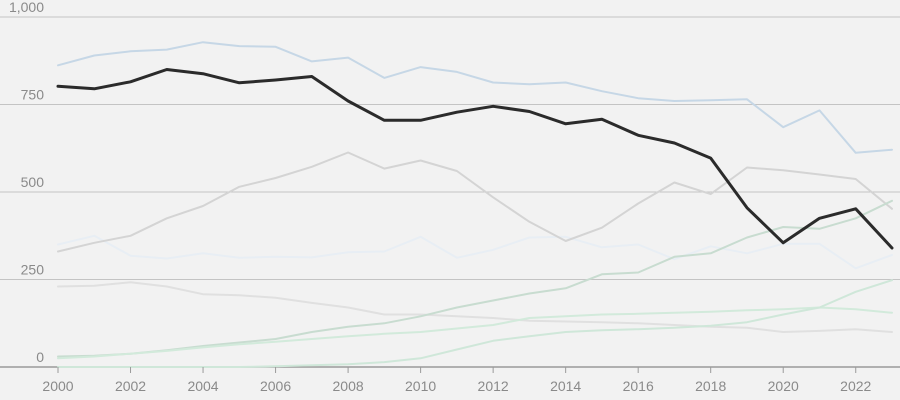  Describe the element at coordinates (348, 386) in the screenshot. I see `x-tick-label: 2008` at that location.